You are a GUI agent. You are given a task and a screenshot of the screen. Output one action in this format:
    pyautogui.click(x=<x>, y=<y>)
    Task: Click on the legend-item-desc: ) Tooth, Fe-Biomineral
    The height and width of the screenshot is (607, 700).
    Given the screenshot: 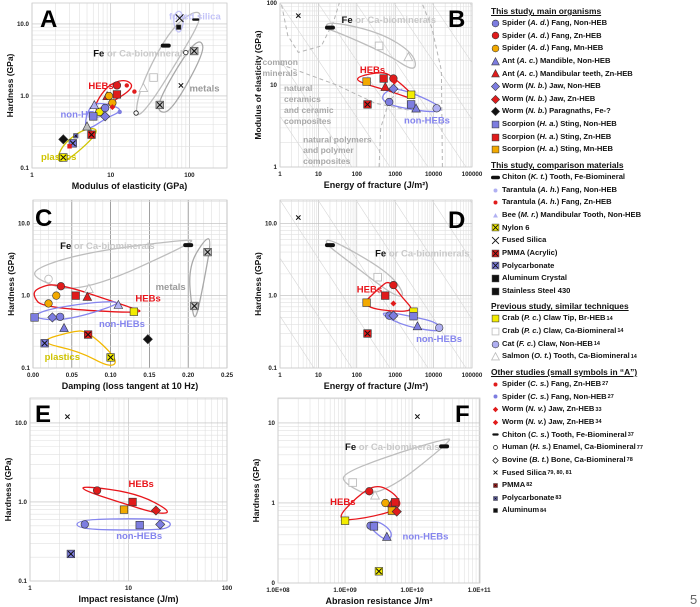 What is the action you would take?
    pyautogui.click(x=586, y=434)
    